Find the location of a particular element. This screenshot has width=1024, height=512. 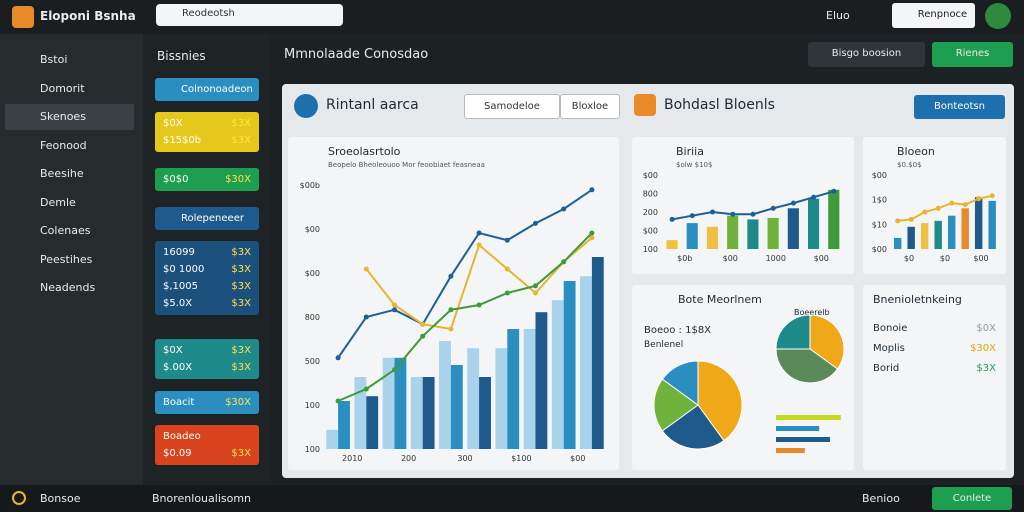

filter-button: Bisgo boosion is located at coordinates (866, 54).